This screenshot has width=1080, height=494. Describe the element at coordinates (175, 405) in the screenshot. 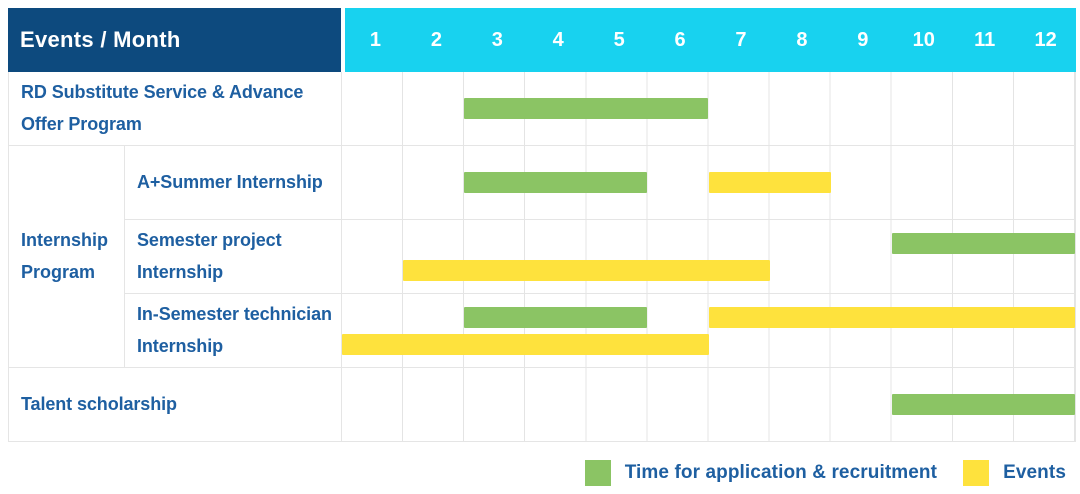

I see `row-label: Talent scholarship` at that location.